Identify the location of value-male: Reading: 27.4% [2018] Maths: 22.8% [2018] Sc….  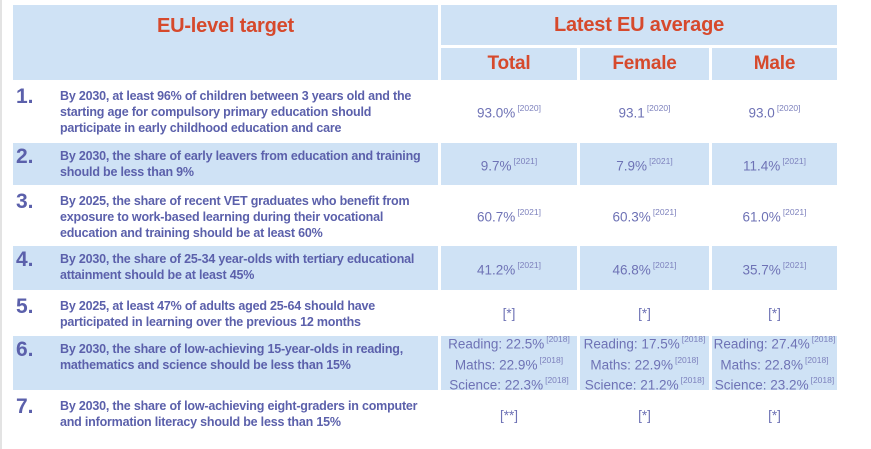
(774, 363).